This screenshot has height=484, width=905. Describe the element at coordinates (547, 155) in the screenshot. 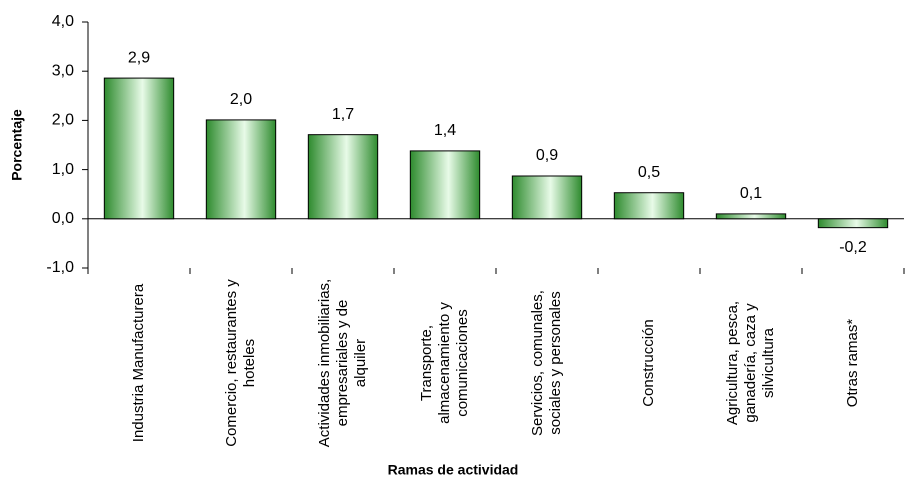

I see `value-label: 0,9` at that location.